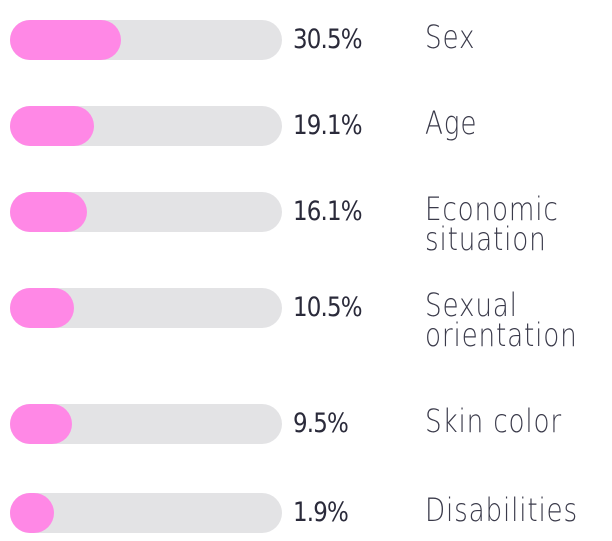 The height and width of the screenshot is (541, 612). I want to click on category-label: Age, so click(451, 123).